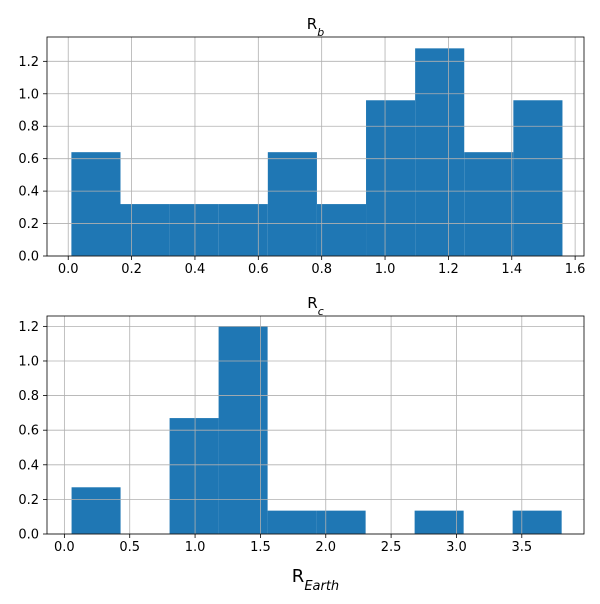 The height and width of the screenshot is (604, 600). What do you see at coordinates (315, 306) in the screenshot?
I see `subplot-title: Rc` at bounding box center [315, 306].